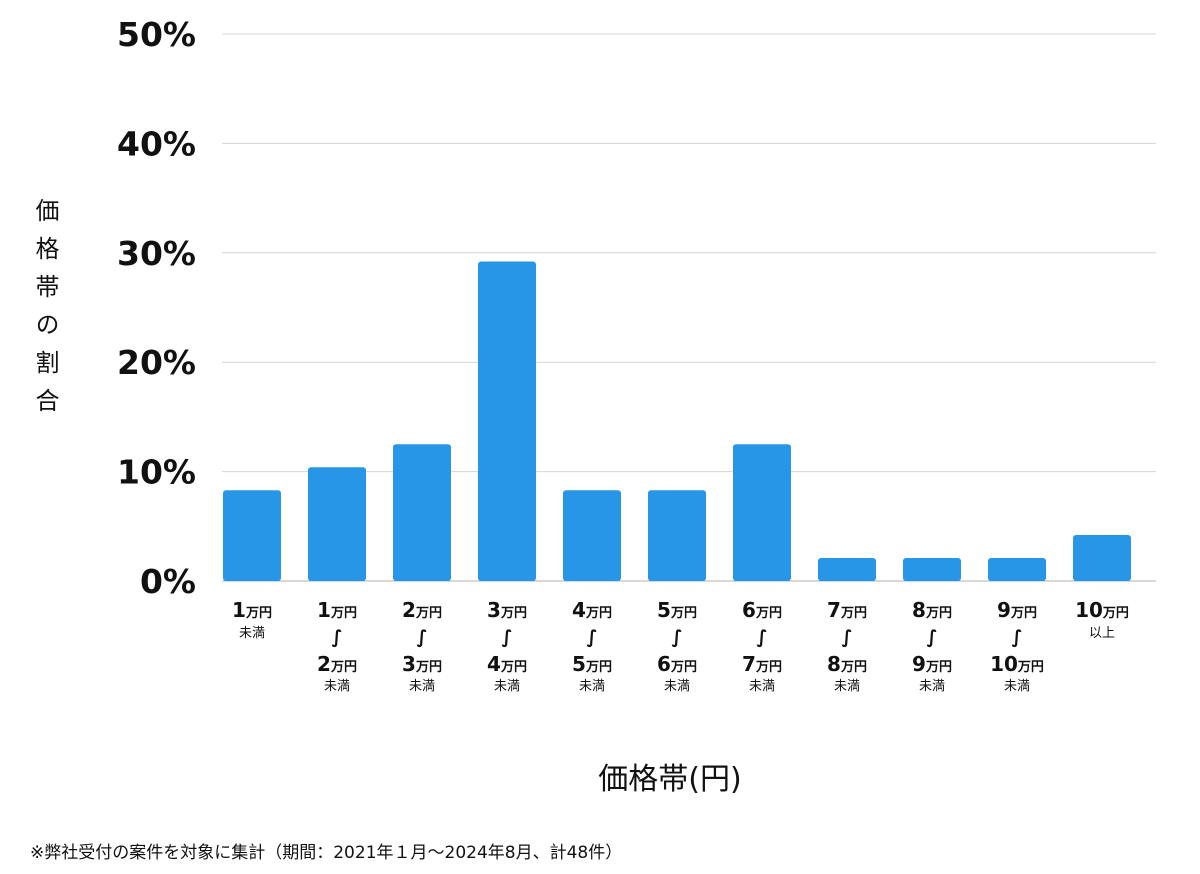 The height and width of the screenshot is (874, 1200). I want to click on x-axis-label: 価格帯(円), so click(670, 779).